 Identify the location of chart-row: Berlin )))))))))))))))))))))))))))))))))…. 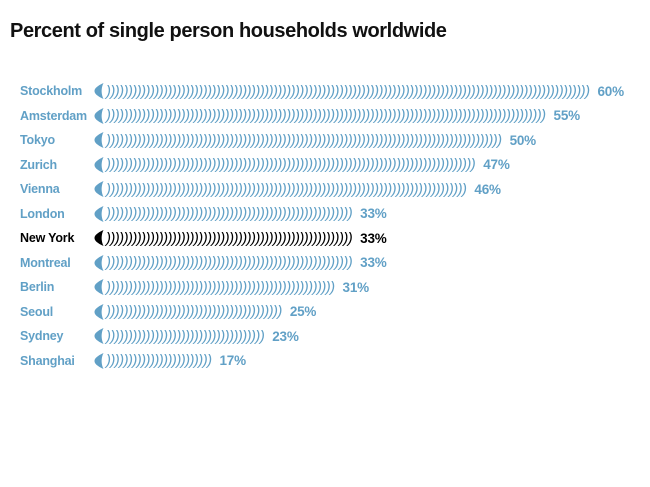
(325, 287).